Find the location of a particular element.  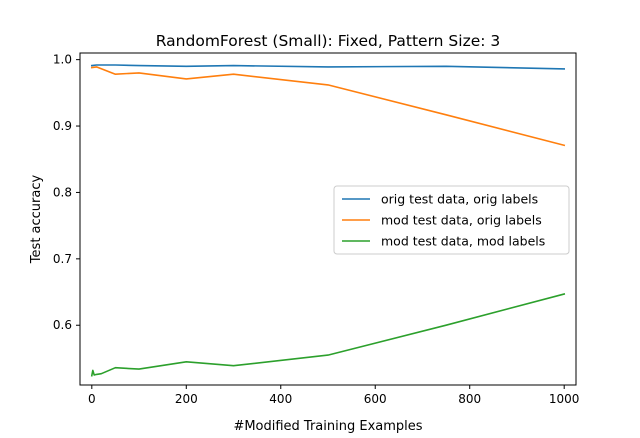

legend-box is located at coordinates (451, 220).